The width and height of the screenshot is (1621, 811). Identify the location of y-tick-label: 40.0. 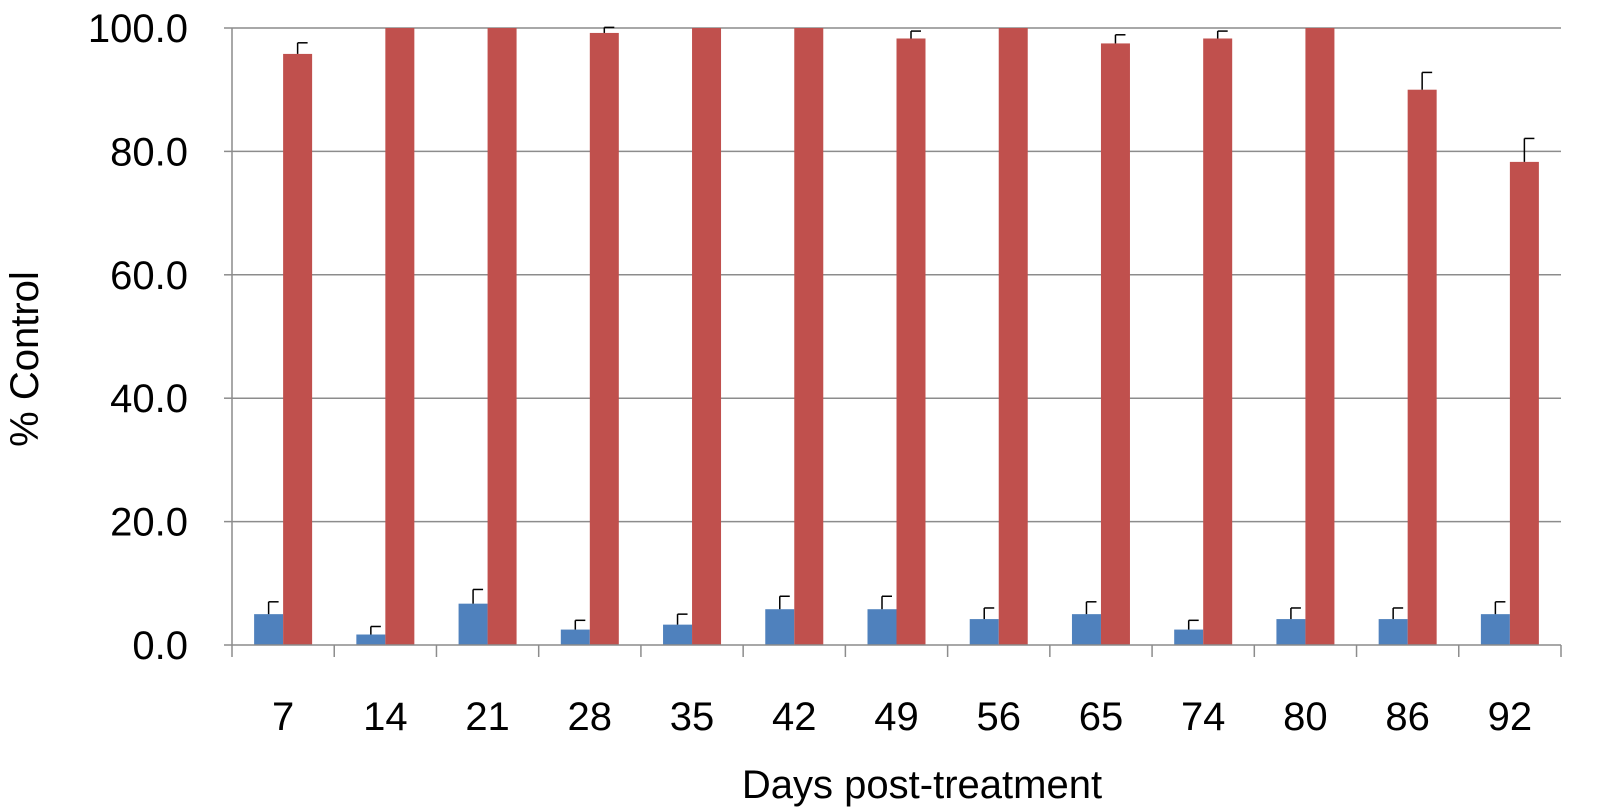
(149, 399).